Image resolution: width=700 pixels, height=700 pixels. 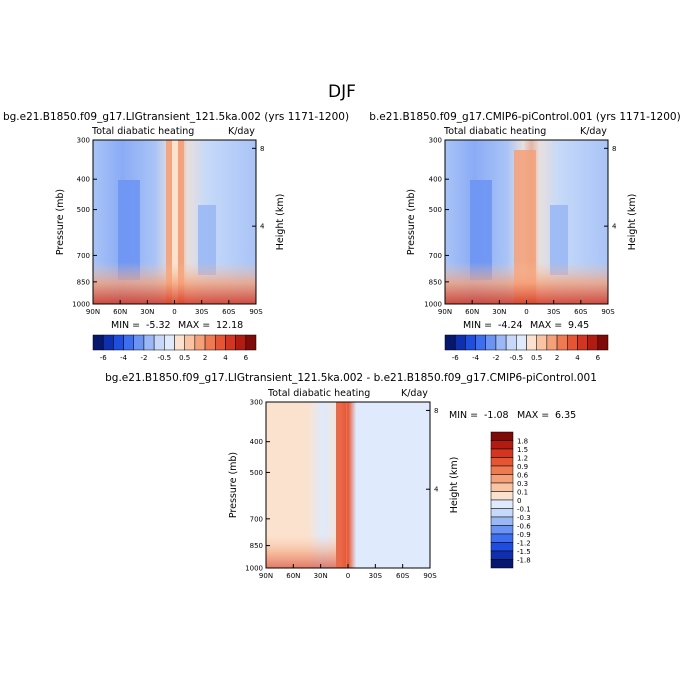 What do you see at coordinates (147, 312) in the screenshot?
I see `x-tick-label: 30N` at bounding box center [147, 312].